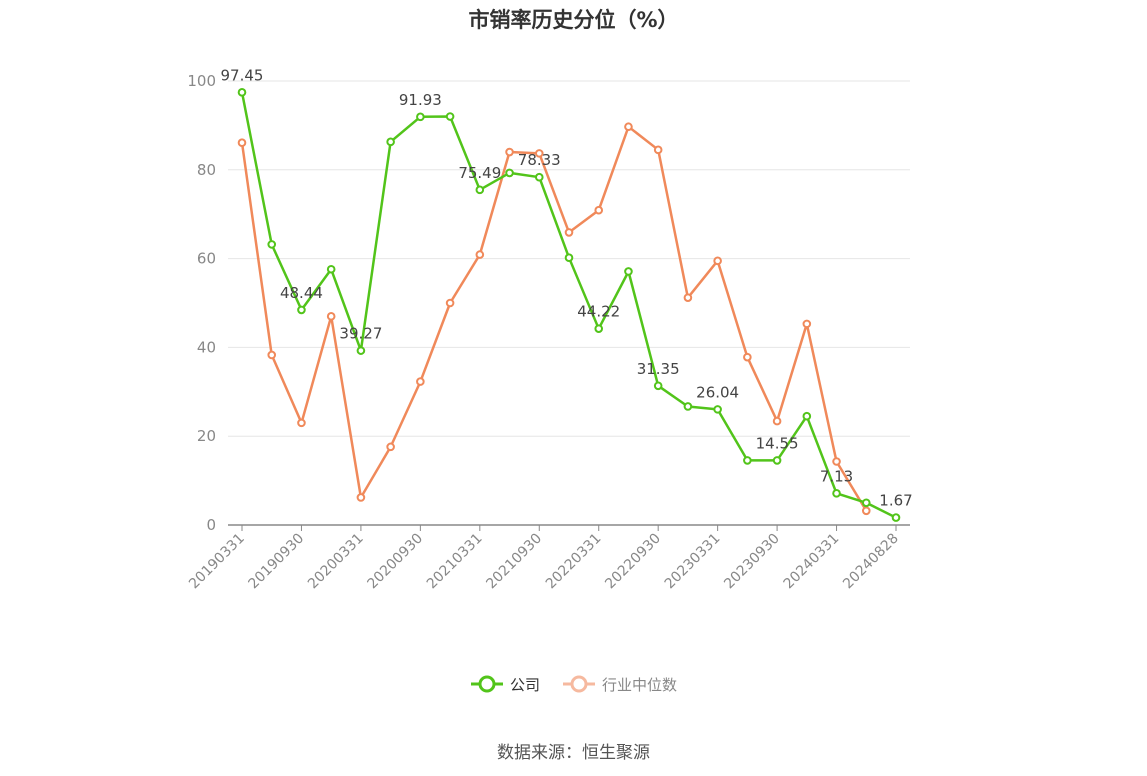 This screenshot has width=1147, height=776. I want to click on legend-item-industry-median: 行业中位数, so click(619, 684).